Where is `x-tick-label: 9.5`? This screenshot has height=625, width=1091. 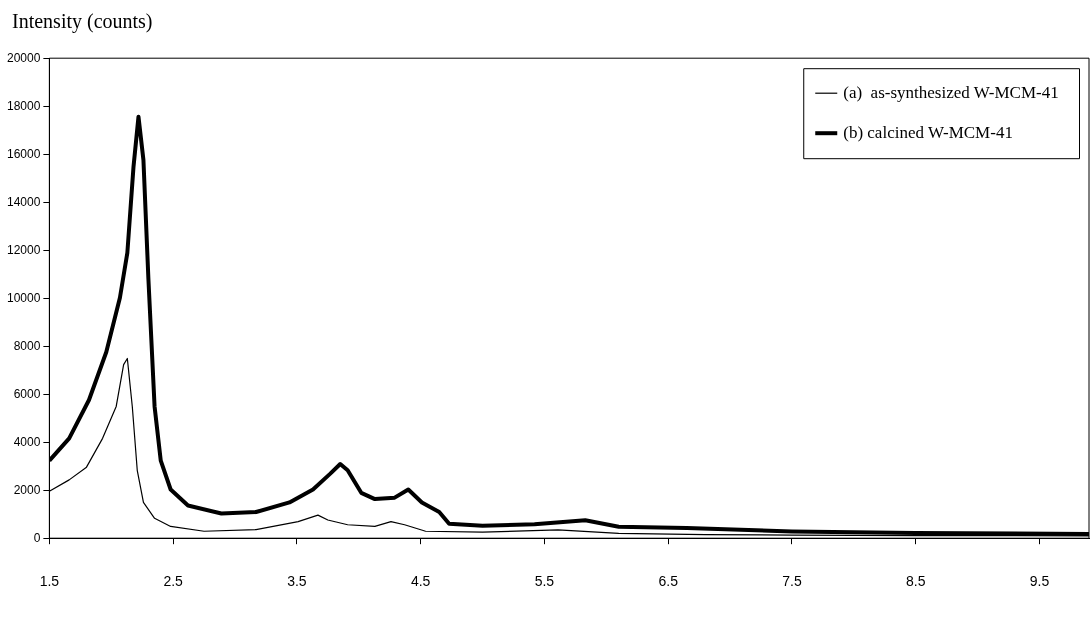 x-tick-label: 9.5 is located at coordinates (1039, 581).